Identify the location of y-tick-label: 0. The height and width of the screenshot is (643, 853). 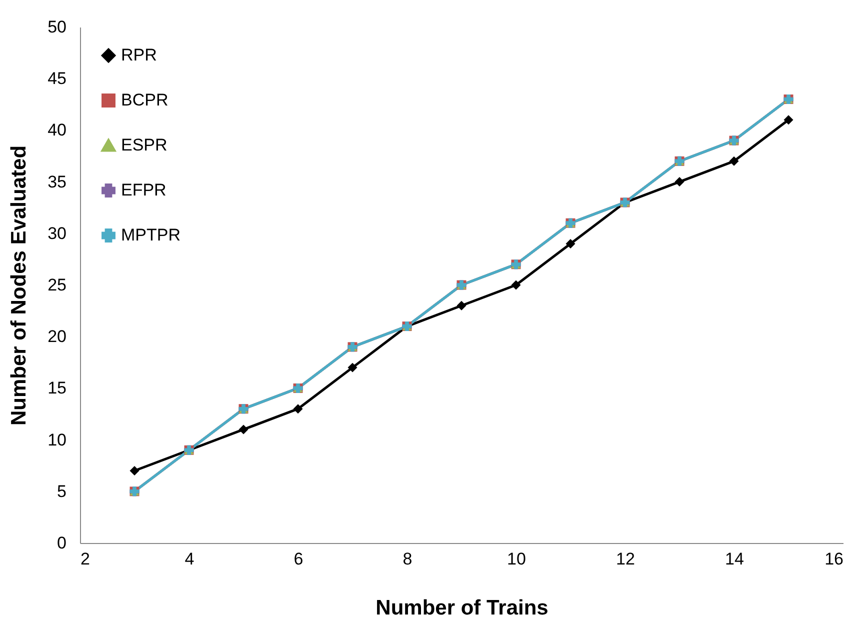
(61, 543).